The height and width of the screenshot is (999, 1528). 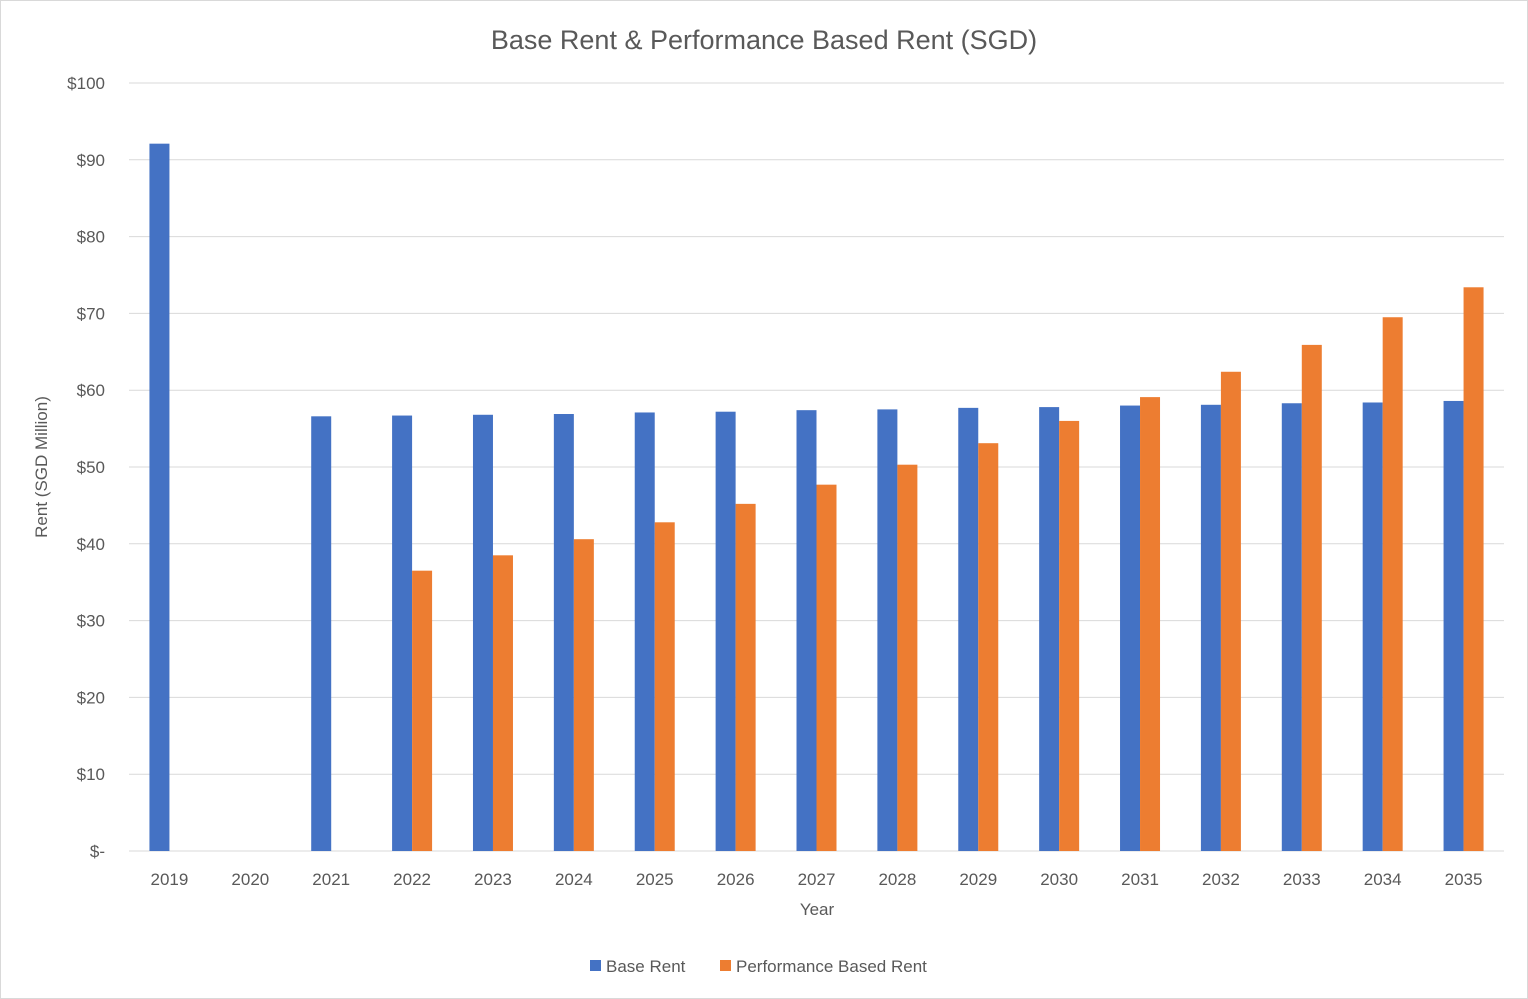 I want to click on x-tick-label: 2033, so click(x=1302, y=879).